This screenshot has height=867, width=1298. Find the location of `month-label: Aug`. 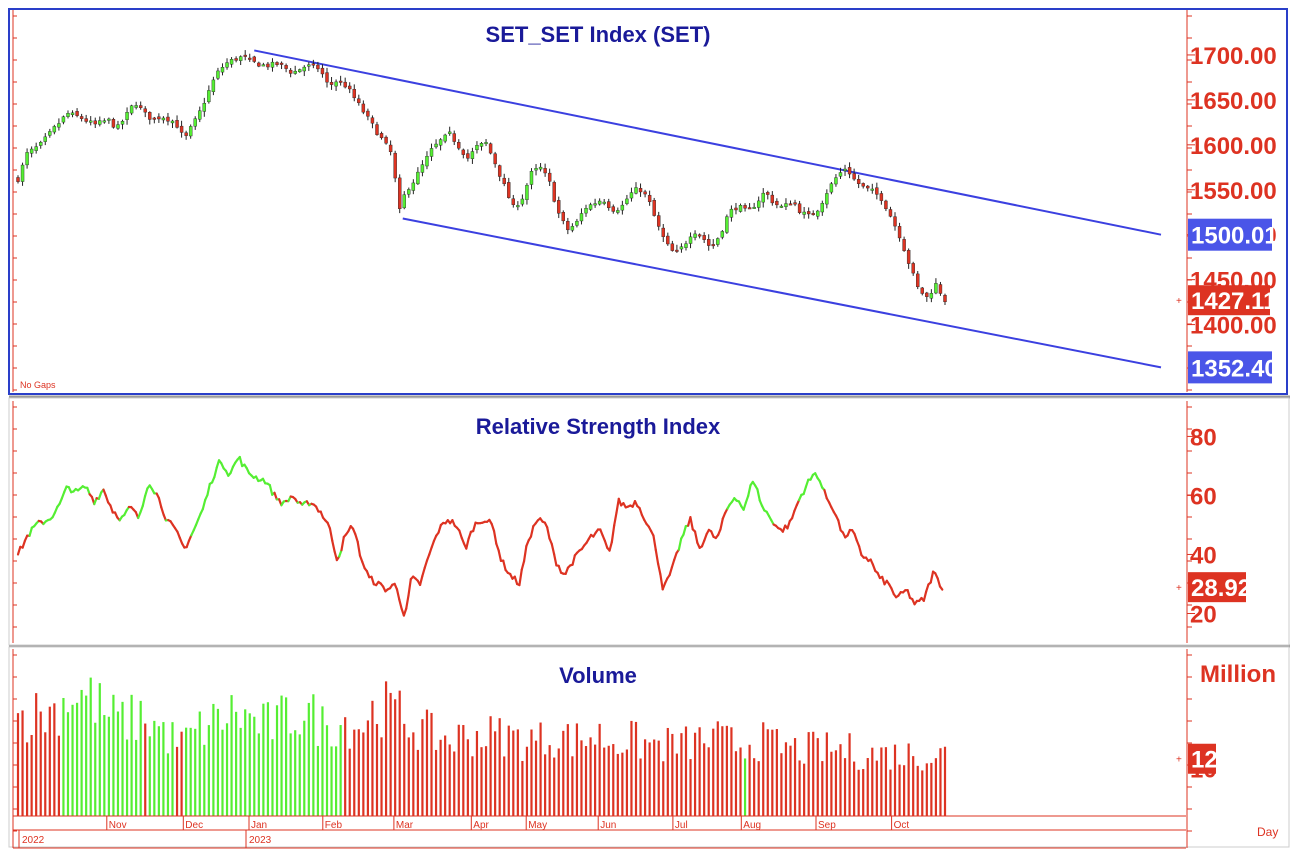

month-label: Aug is located at coordinates (752, 825).